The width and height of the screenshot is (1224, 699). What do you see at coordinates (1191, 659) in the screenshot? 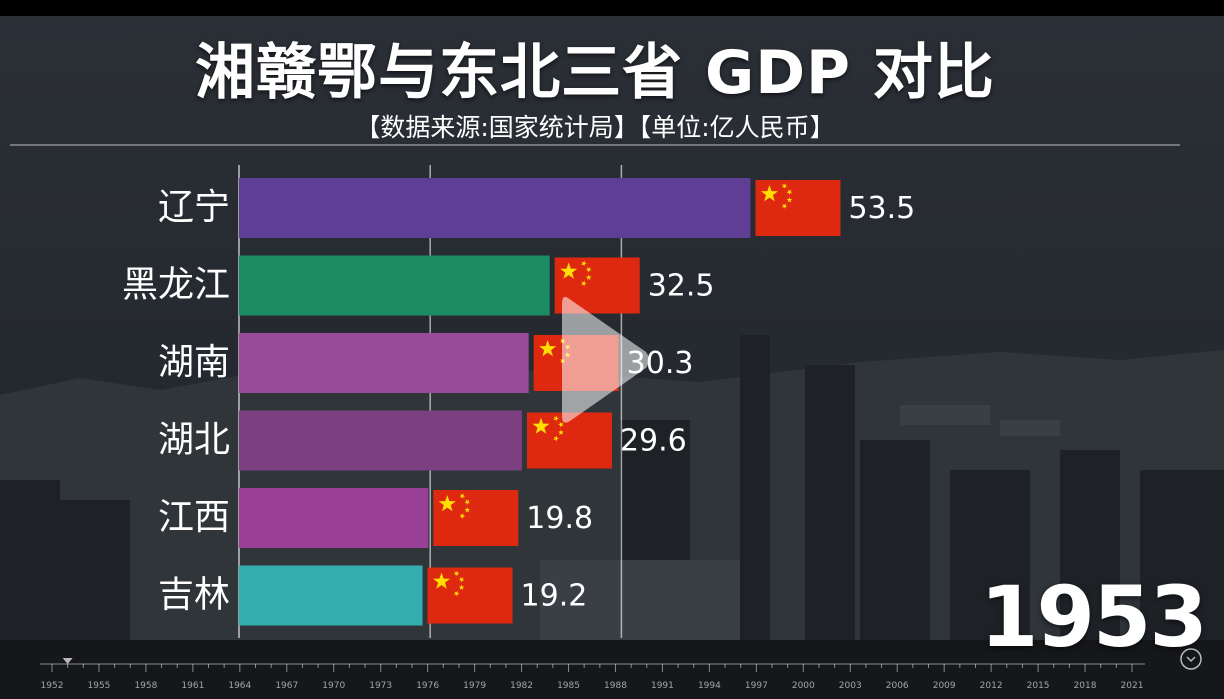
I see `expand-icon` at bounding box center [1191, 659].